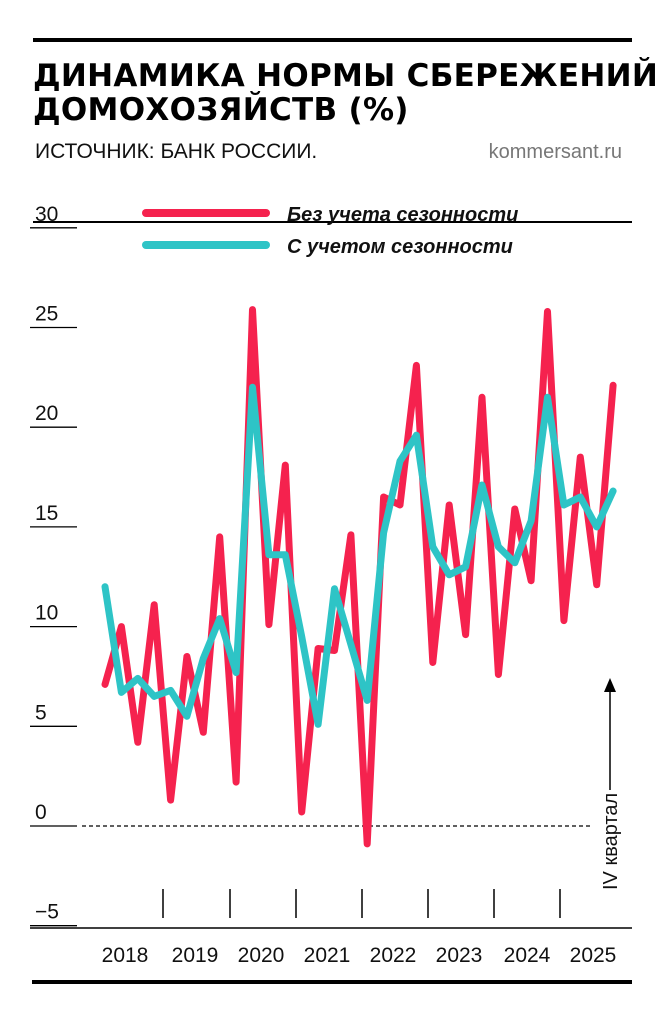 This screenshot has width=660, height=1015. What do you see at coordinates (41, 712) in the screenshot?
I see `y-tick-label: 5` at bounding box center [41, 712].